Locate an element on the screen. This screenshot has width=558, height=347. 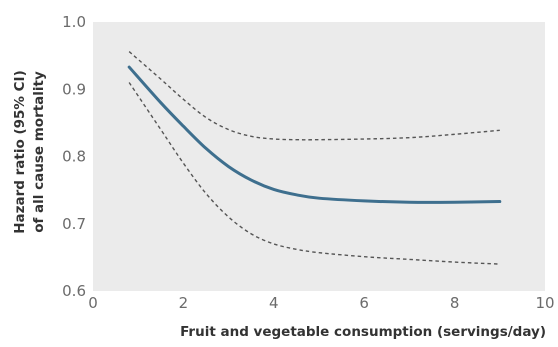
y-tick-label: 0.6 is located at coordinates (74, 291).